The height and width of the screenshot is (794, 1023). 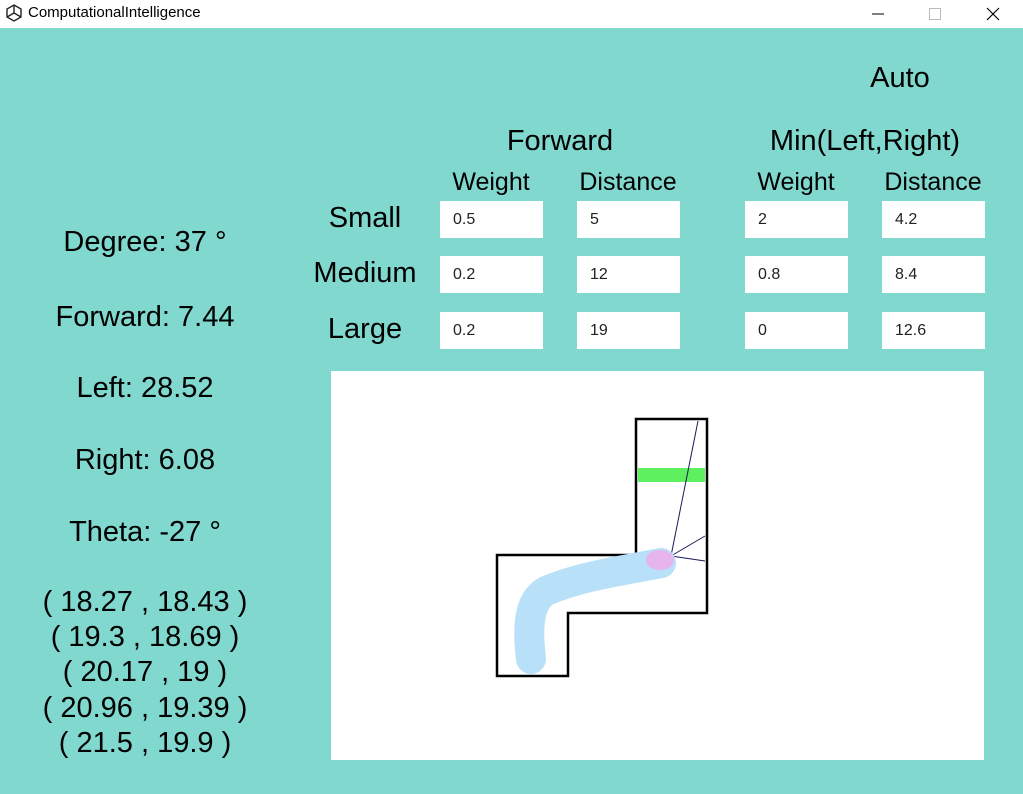 I want to click on trajectory-point: ( 20.96 , 19.39 ), so click(x=145, y=708).